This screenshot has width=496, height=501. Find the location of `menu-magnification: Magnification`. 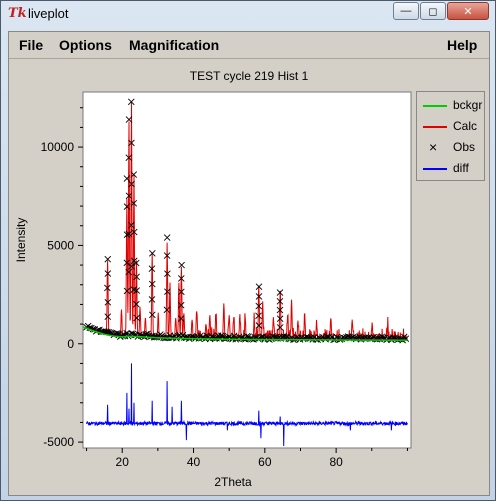

menu-magnification: Magnification is located at coordinates (174, 45).